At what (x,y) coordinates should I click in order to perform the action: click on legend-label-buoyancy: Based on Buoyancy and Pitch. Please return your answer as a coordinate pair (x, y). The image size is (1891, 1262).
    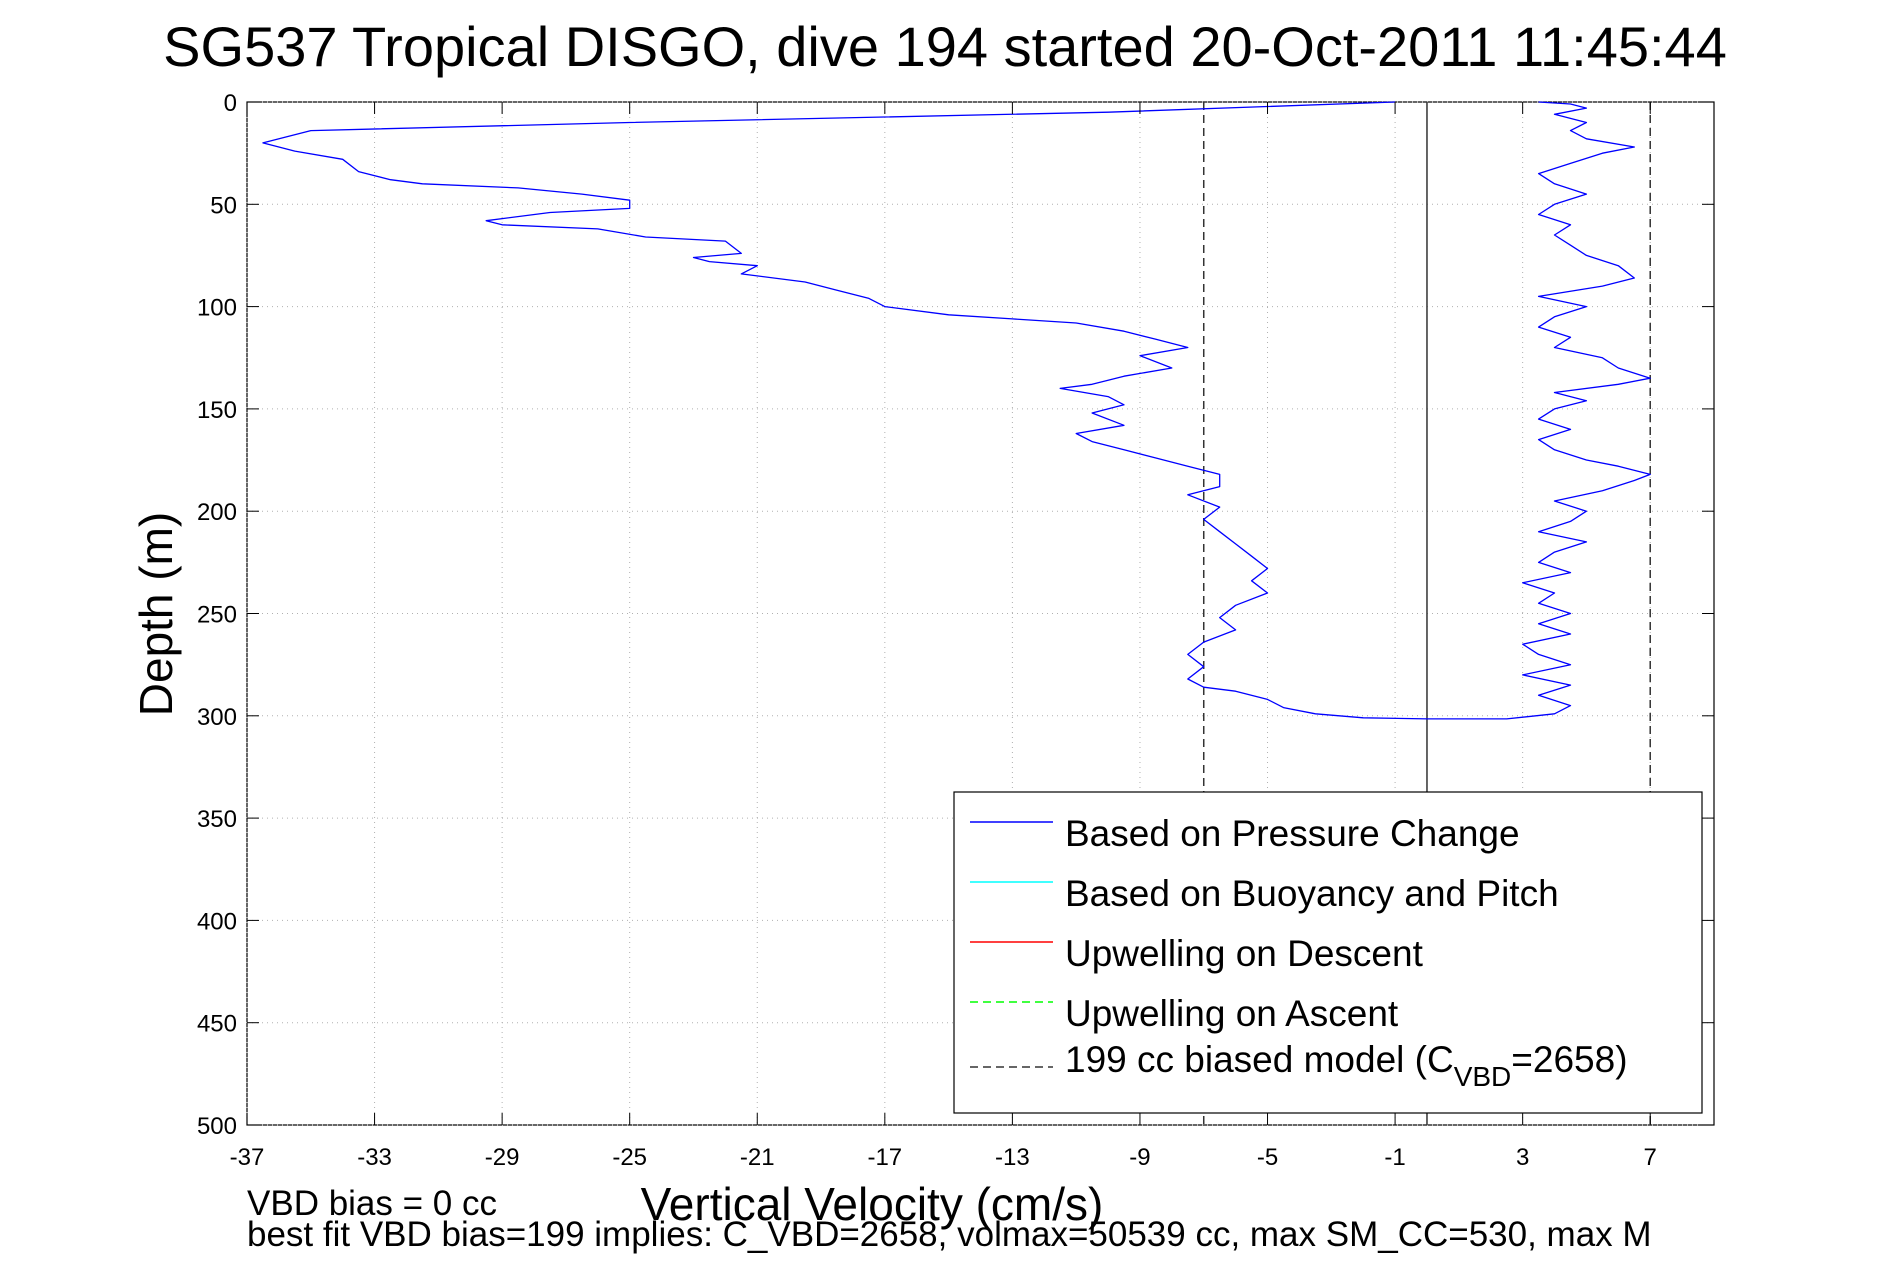
    Looking at the image, I should click on (1312, 893).